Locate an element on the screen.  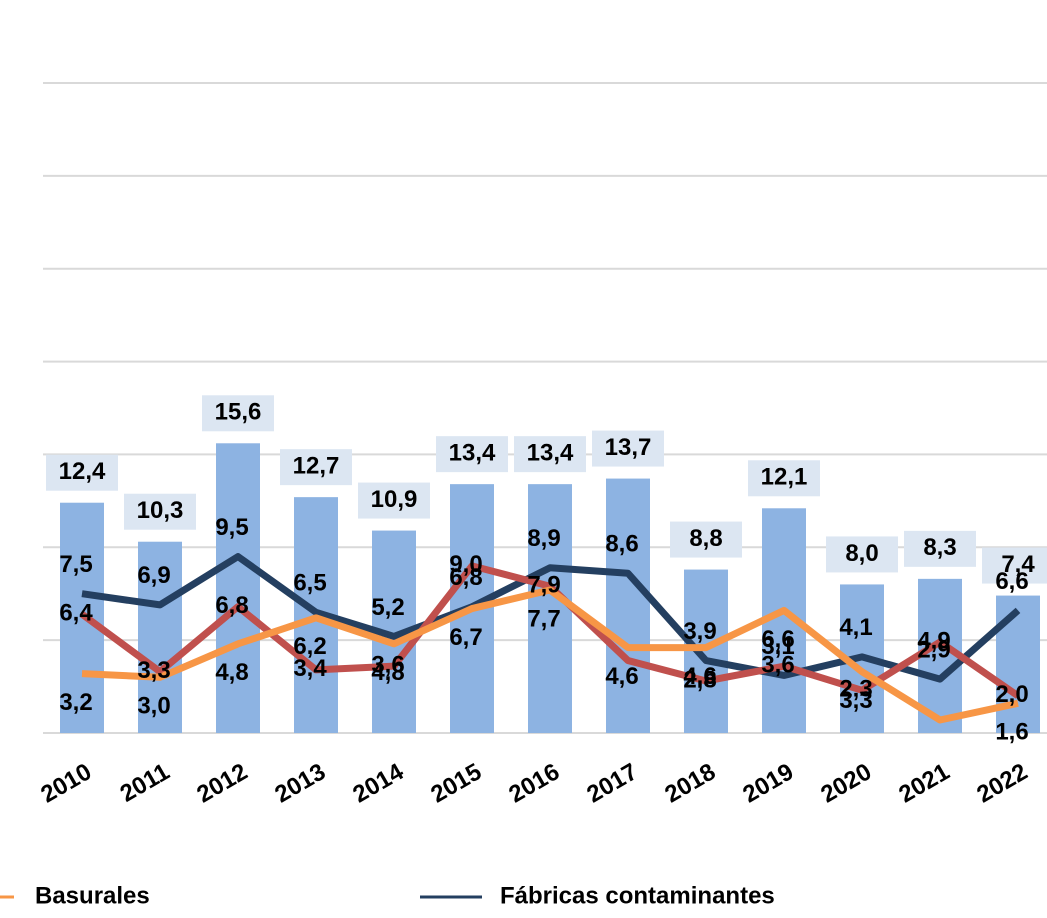
data-label: 12,4 is located at coordinates (82, 471).